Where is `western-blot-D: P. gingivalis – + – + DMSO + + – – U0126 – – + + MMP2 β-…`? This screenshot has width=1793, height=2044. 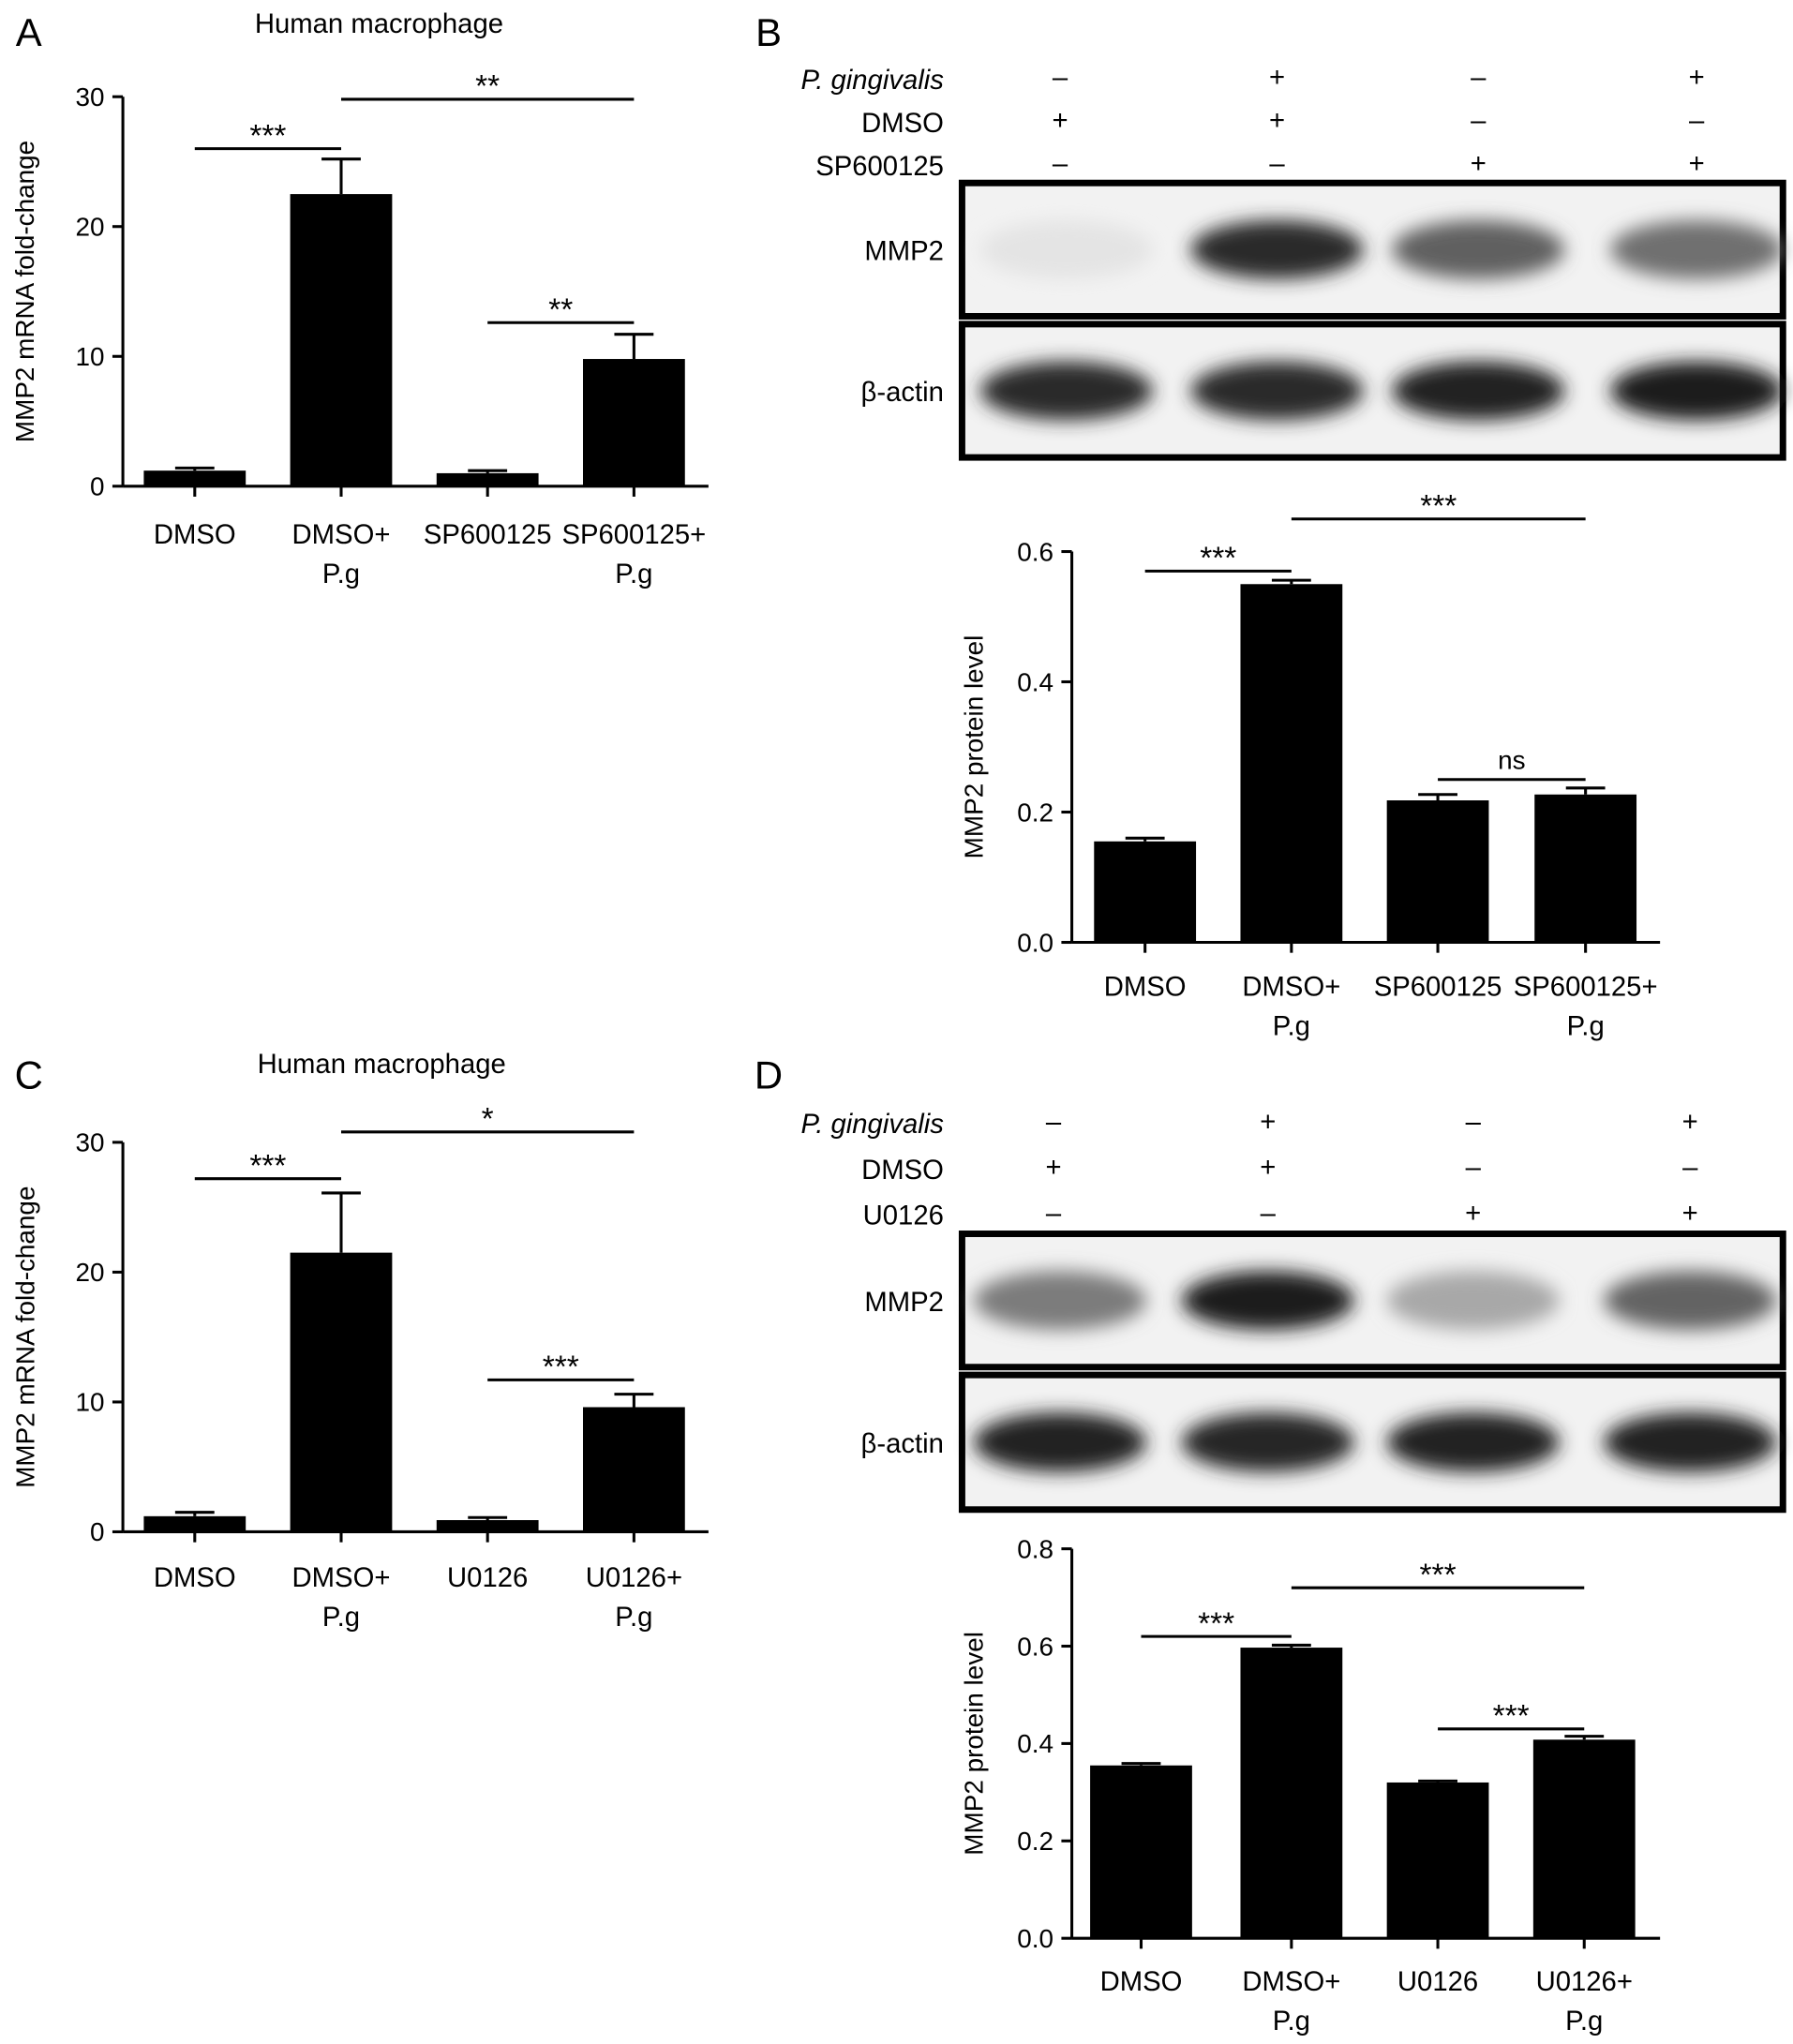 western-blot-D: P. gingivalis – + – + DMSO + + – – U0126 – – + + MMP2 β-… is located at coordinates (1293, 1310).